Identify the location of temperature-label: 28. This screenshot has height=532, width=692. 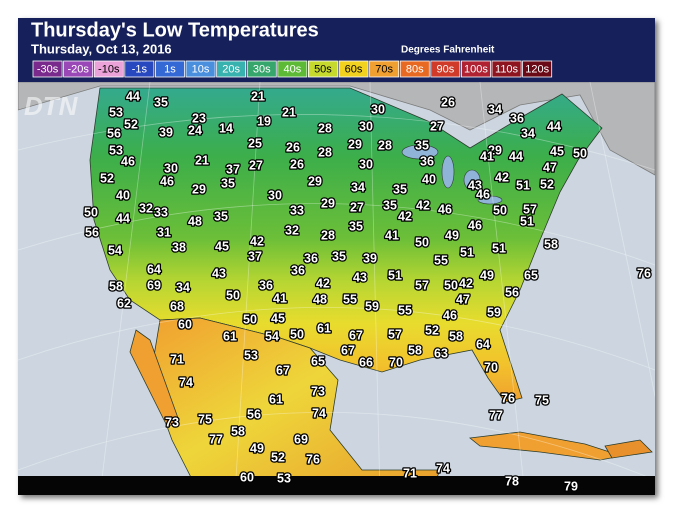
(385, 145).